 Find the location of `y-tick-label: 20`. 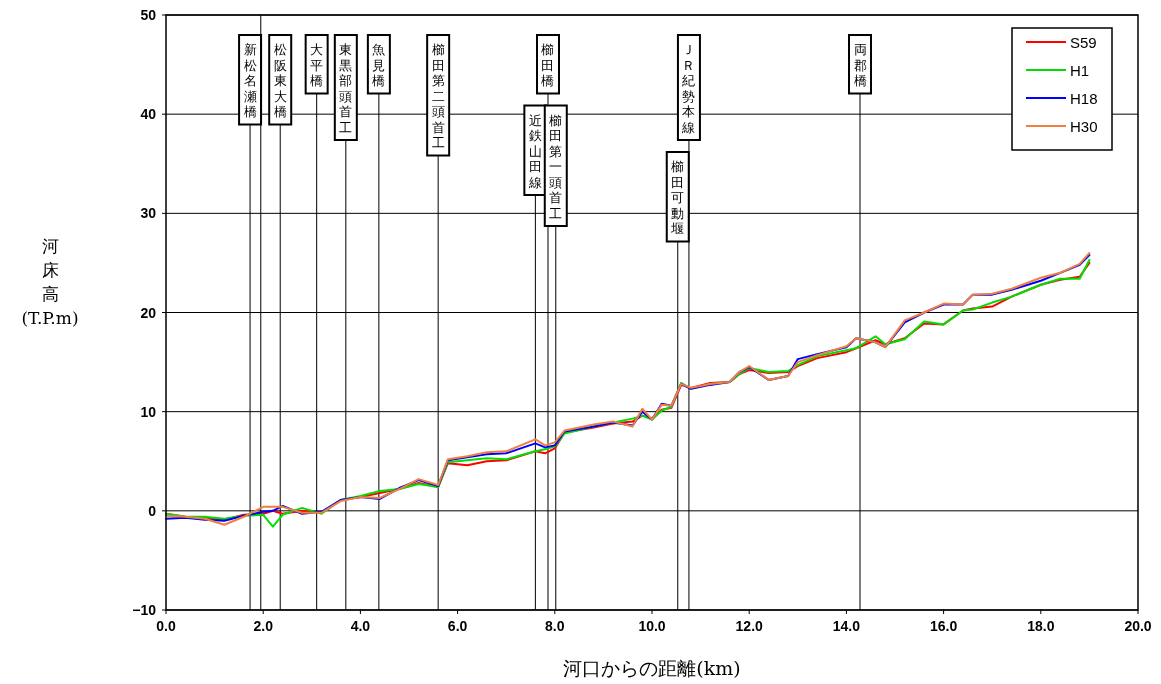

y-tick-label: 20 is located at coordinates (148, 312).